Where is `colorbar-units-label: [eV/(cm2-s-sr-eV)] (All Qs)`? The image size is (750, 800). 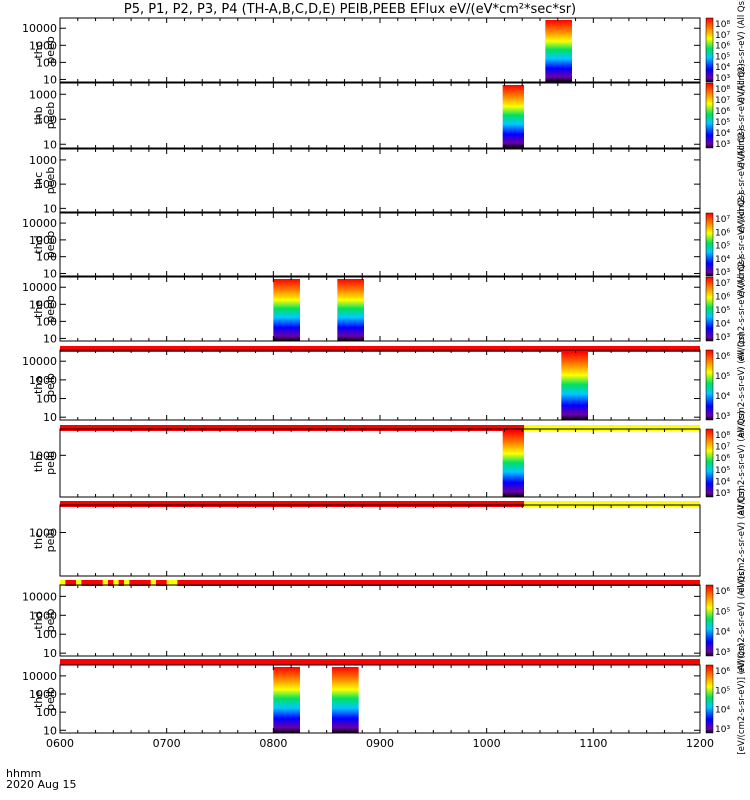 colorbar-units-label: [eV/(cm2-s-sr-eV)] (All Qs) is located at coordinates (742, 698).